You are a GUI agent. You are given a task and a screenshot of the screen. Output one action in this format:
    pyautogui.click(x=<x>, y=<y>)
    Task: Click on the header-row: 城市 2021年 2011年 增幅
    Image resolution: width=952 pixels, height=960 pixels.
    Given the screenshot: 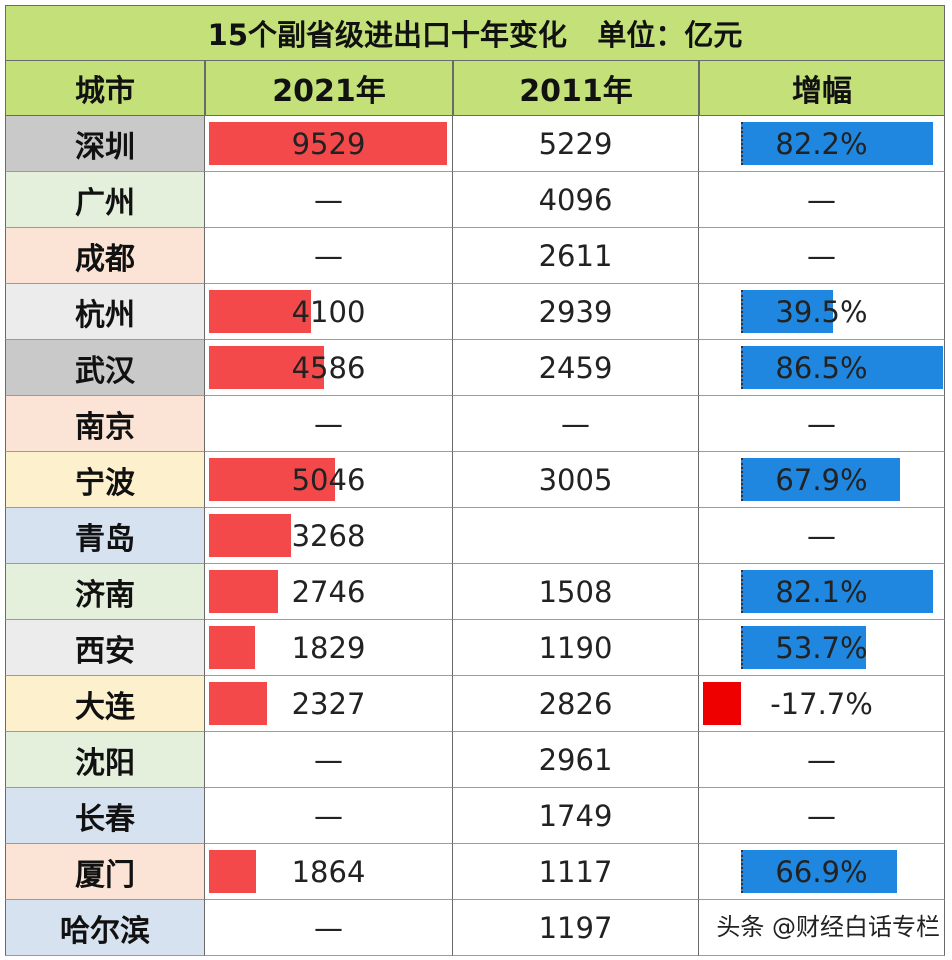 What is the action you would take?
    pyautogui.click(x=475, y=88)
    